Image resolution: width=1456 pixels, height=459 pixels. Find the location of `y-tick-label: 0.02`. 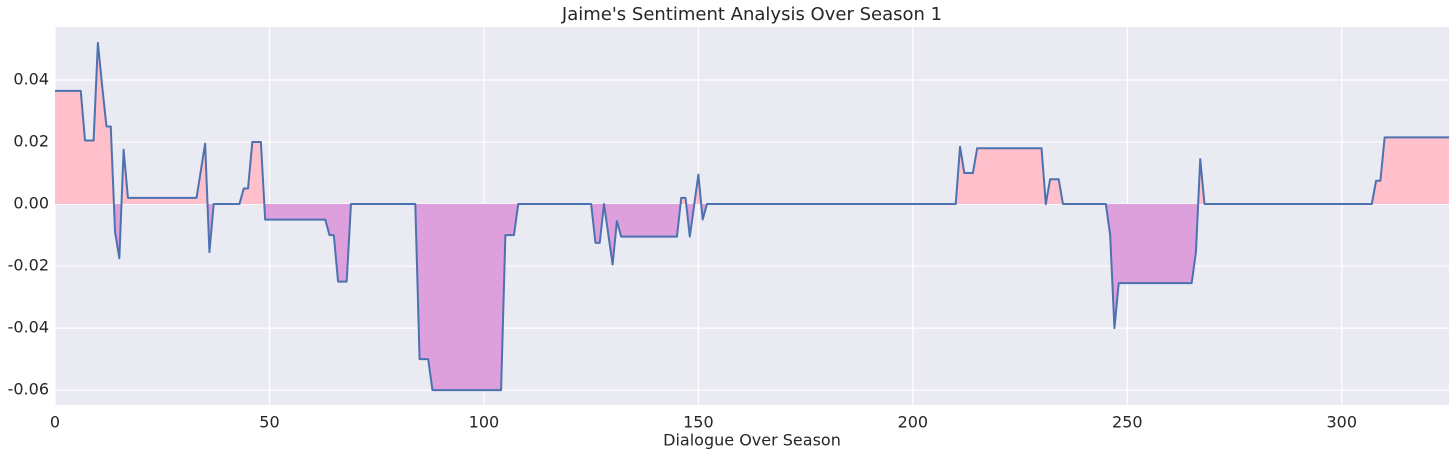

y-tick-label: 0.02 is located at coordinates (31, 141).